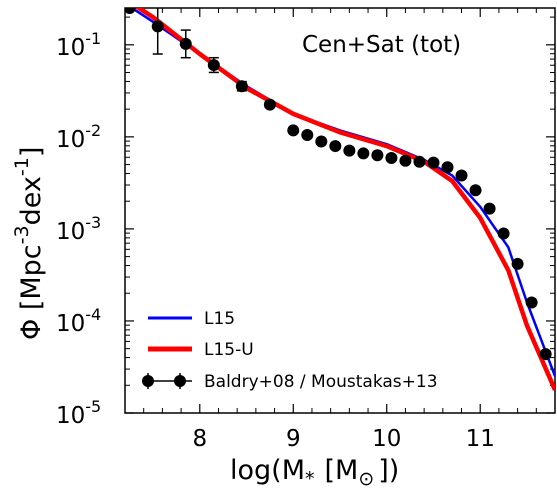  Describe the element at coordinates (229, 350) in the screenshot. I see `legend-label-l15u: L15-U` at that location.